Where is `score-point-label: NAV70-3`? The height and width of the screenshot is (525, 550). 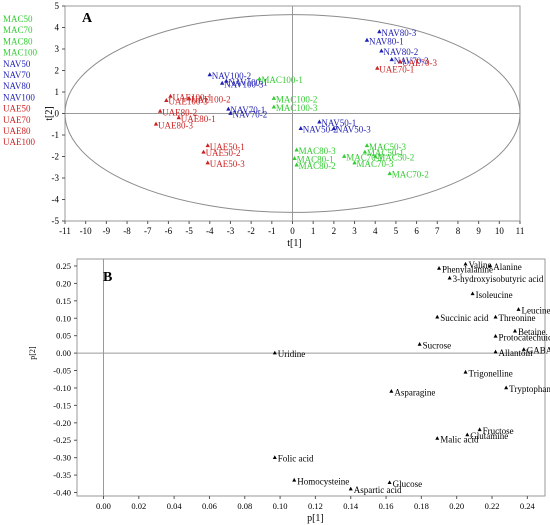
score-point-label: NAV70-3 is located at coordinates (411, 61).